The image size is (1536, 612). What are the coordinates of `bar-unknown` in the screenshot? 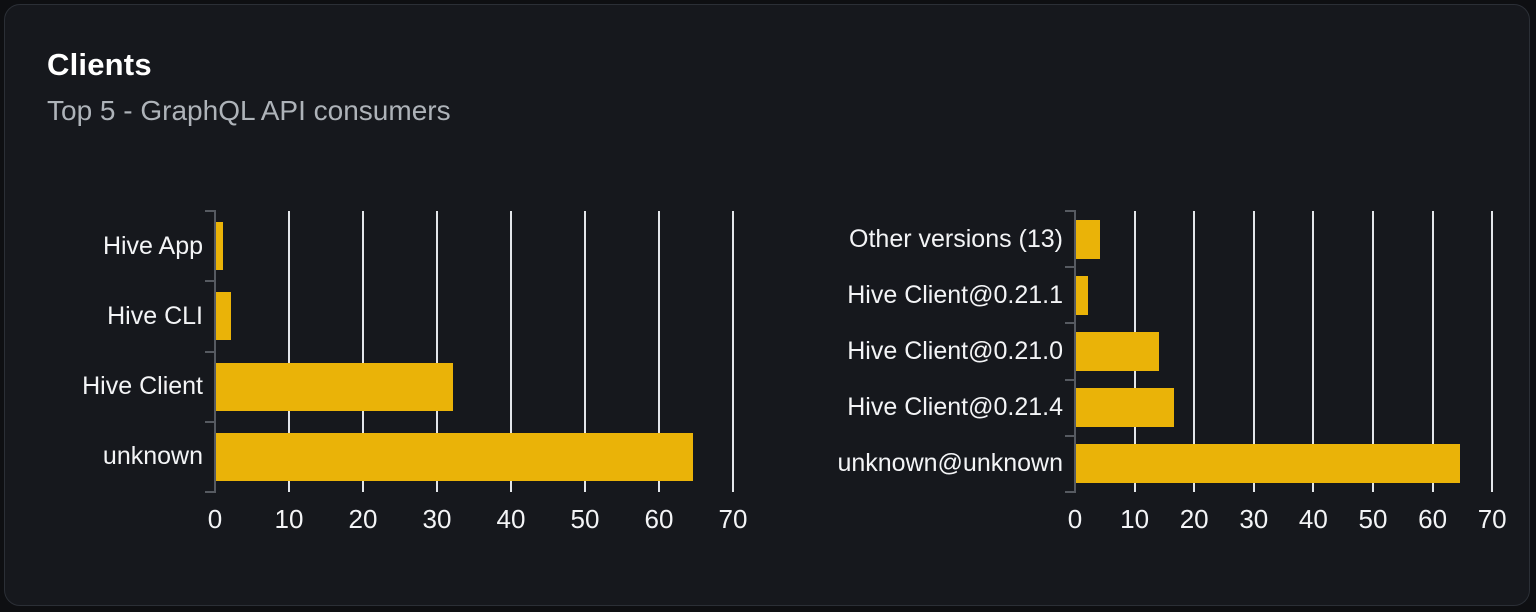 It's located at (455, 456).